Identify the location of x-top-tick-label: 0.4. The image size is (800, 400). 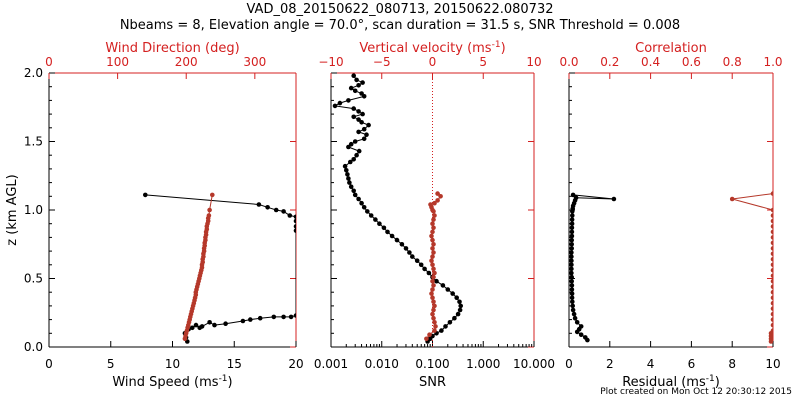
(650, 62).